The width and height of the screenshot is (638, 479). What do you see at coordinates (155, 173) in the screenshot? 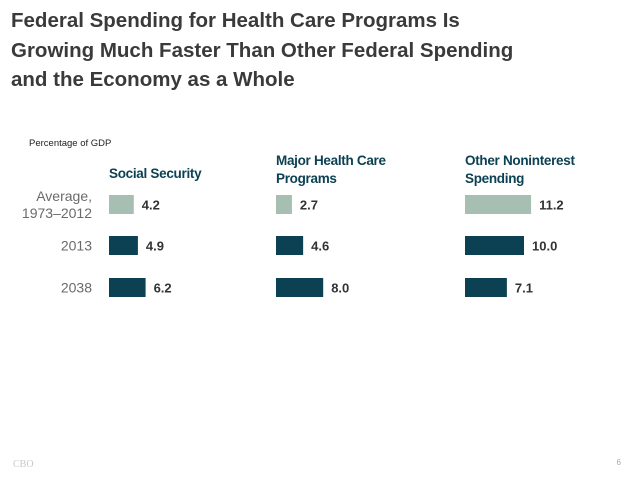
I see `panel-title: Social Security` at bounding box center [155, 173].